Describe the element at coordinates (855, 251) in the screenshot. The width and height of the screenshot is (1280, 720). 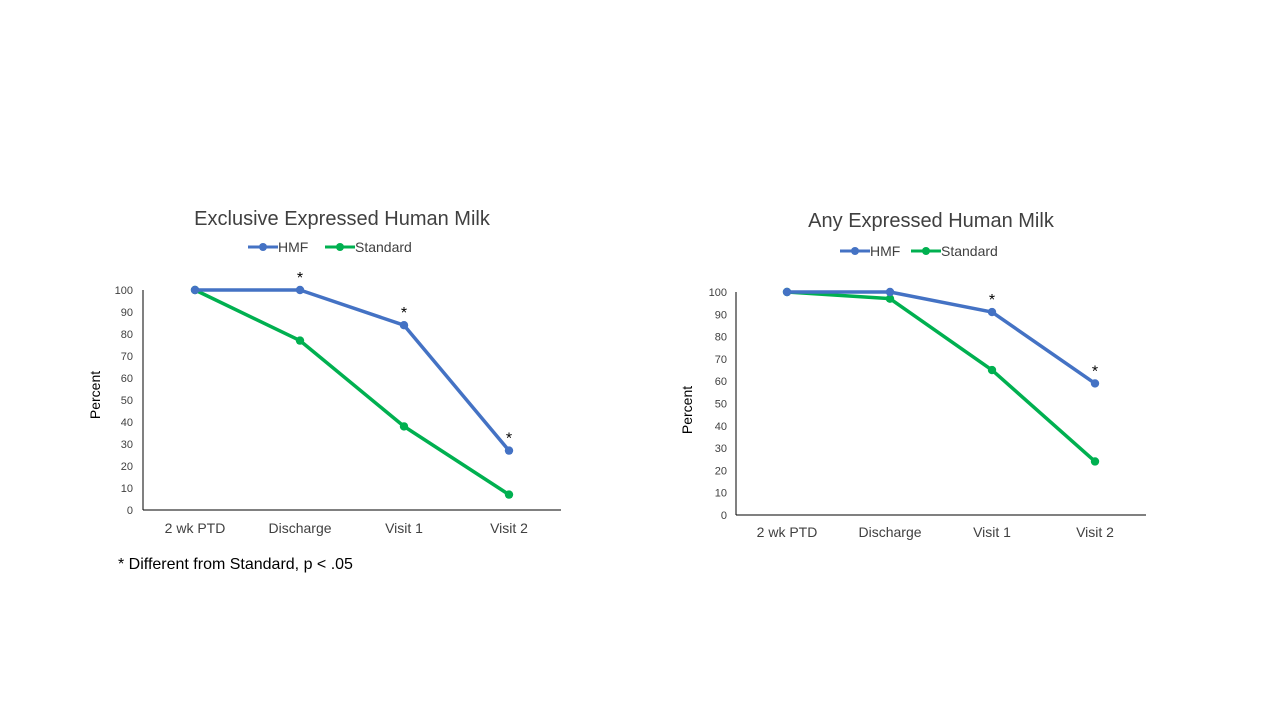
I see `chart-2-legend-hmf-marker` at that location.